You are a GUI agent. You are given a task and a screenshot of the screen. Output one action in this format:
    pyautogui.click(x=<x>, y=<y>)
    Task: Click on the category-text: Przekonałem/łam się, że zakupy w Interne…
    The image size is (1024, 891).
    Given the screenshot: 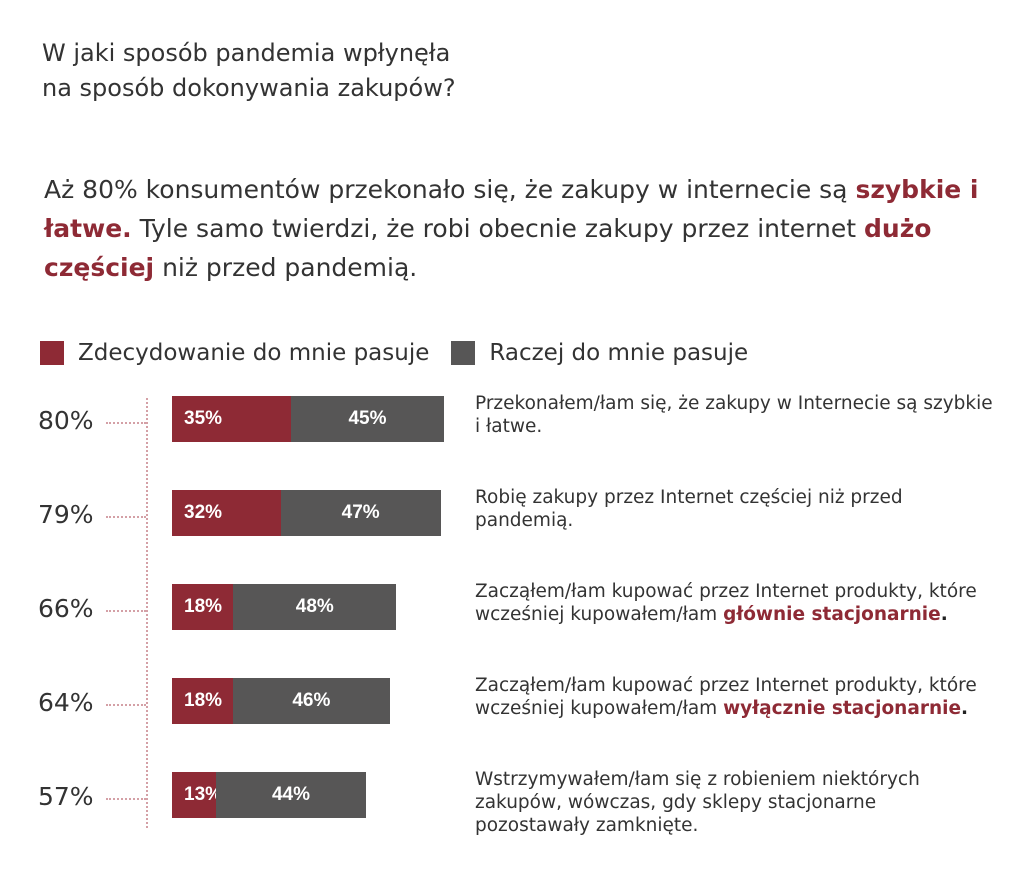 What is the action you would take?
    pyautogui.click(x=734, y=415)
    